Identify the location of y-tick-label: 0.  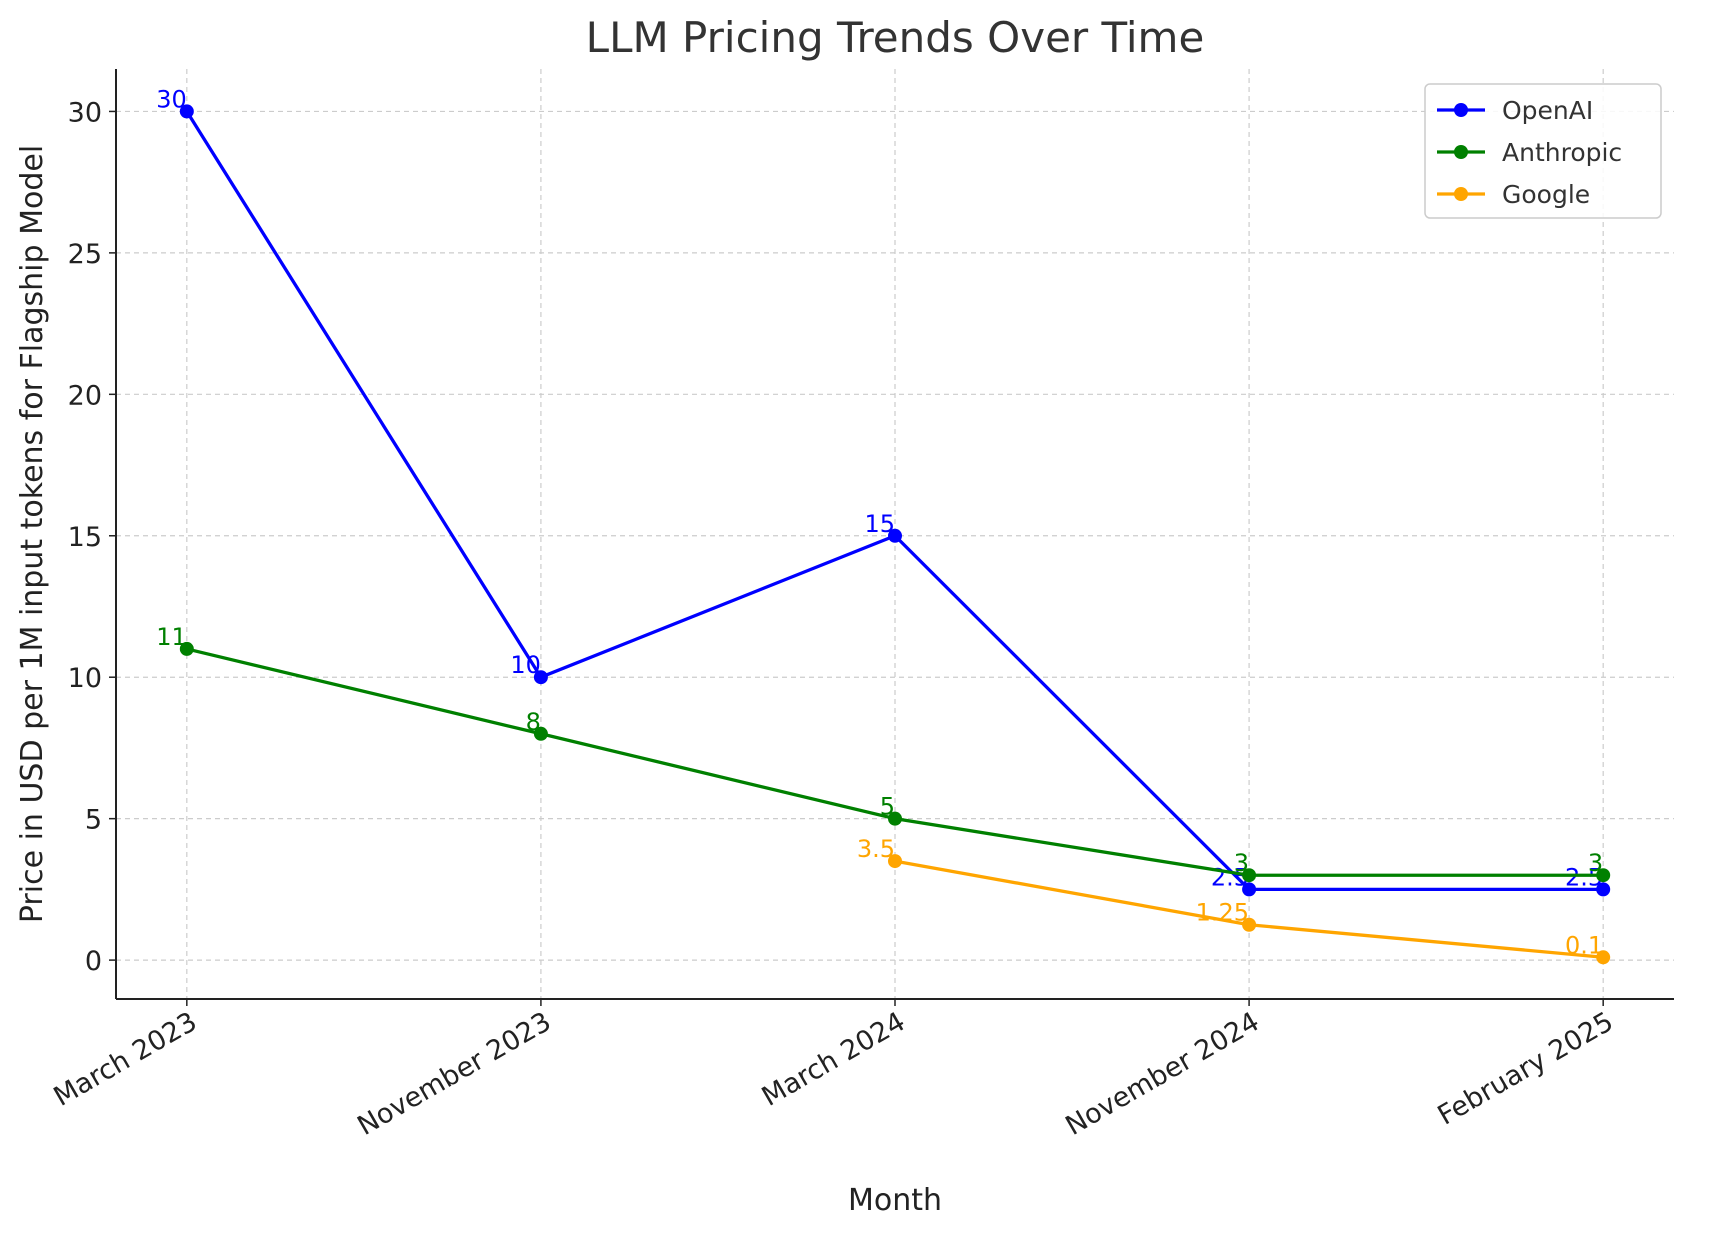
(93, 961).